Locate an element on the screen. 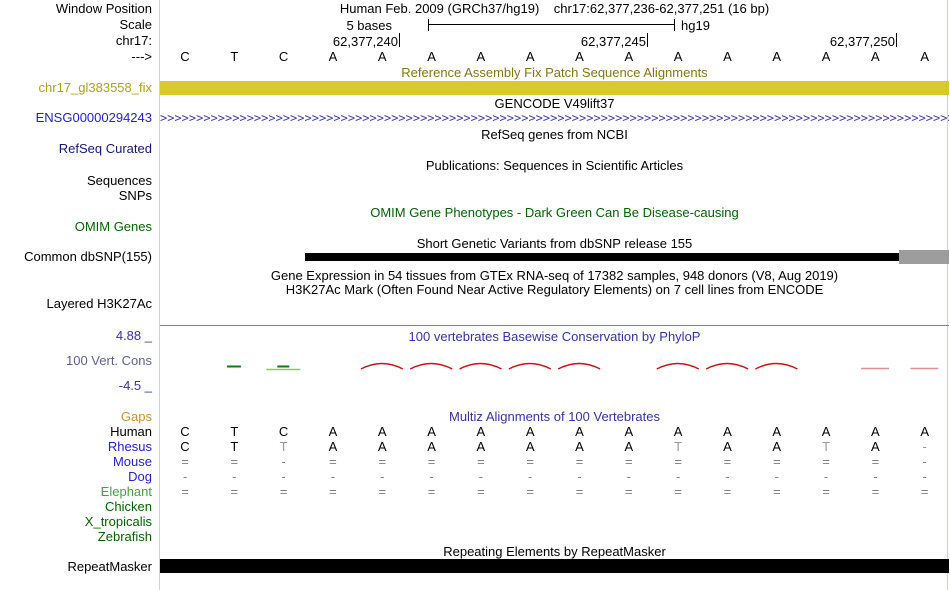 This screenshot has width=950, height=590. track-label-dbsnp: Common dbSNP(155) is located at coordinates (88, 256).